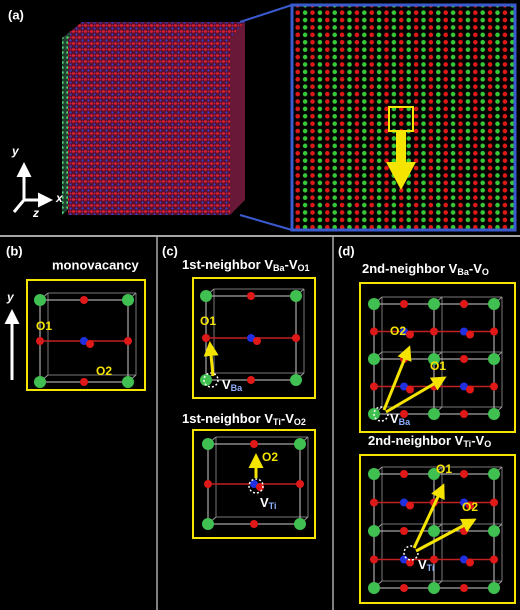 The width and height of the screenshot is (520, 610). I want to click on panel-title: 1st-neighbor VTi-VO2, so click(244, 419).